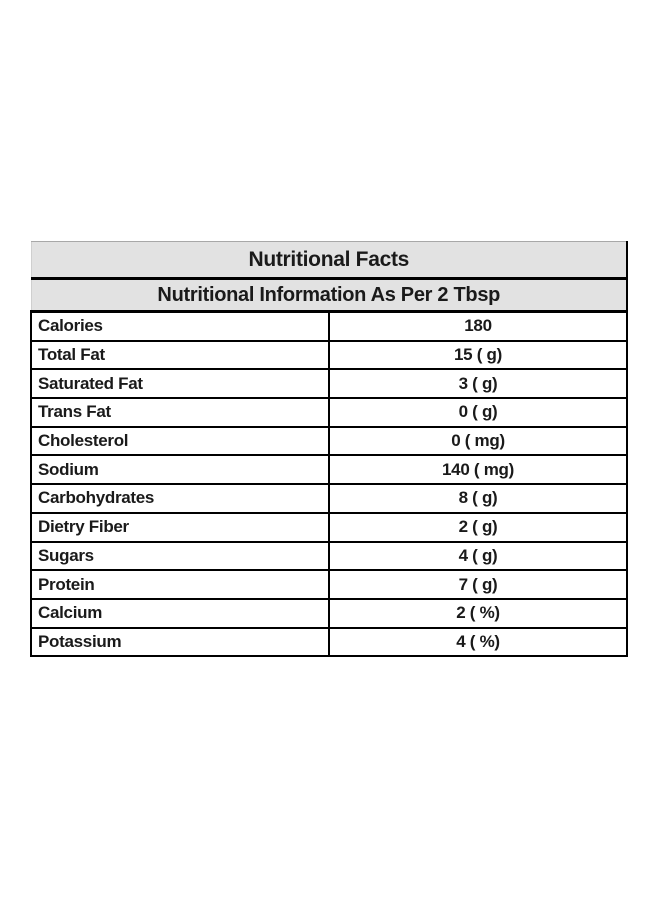  What do you see at coordinates (180, 556) in the screenshot?
I see `nutrient-label: Sugars` at bounding box center [180, 556].